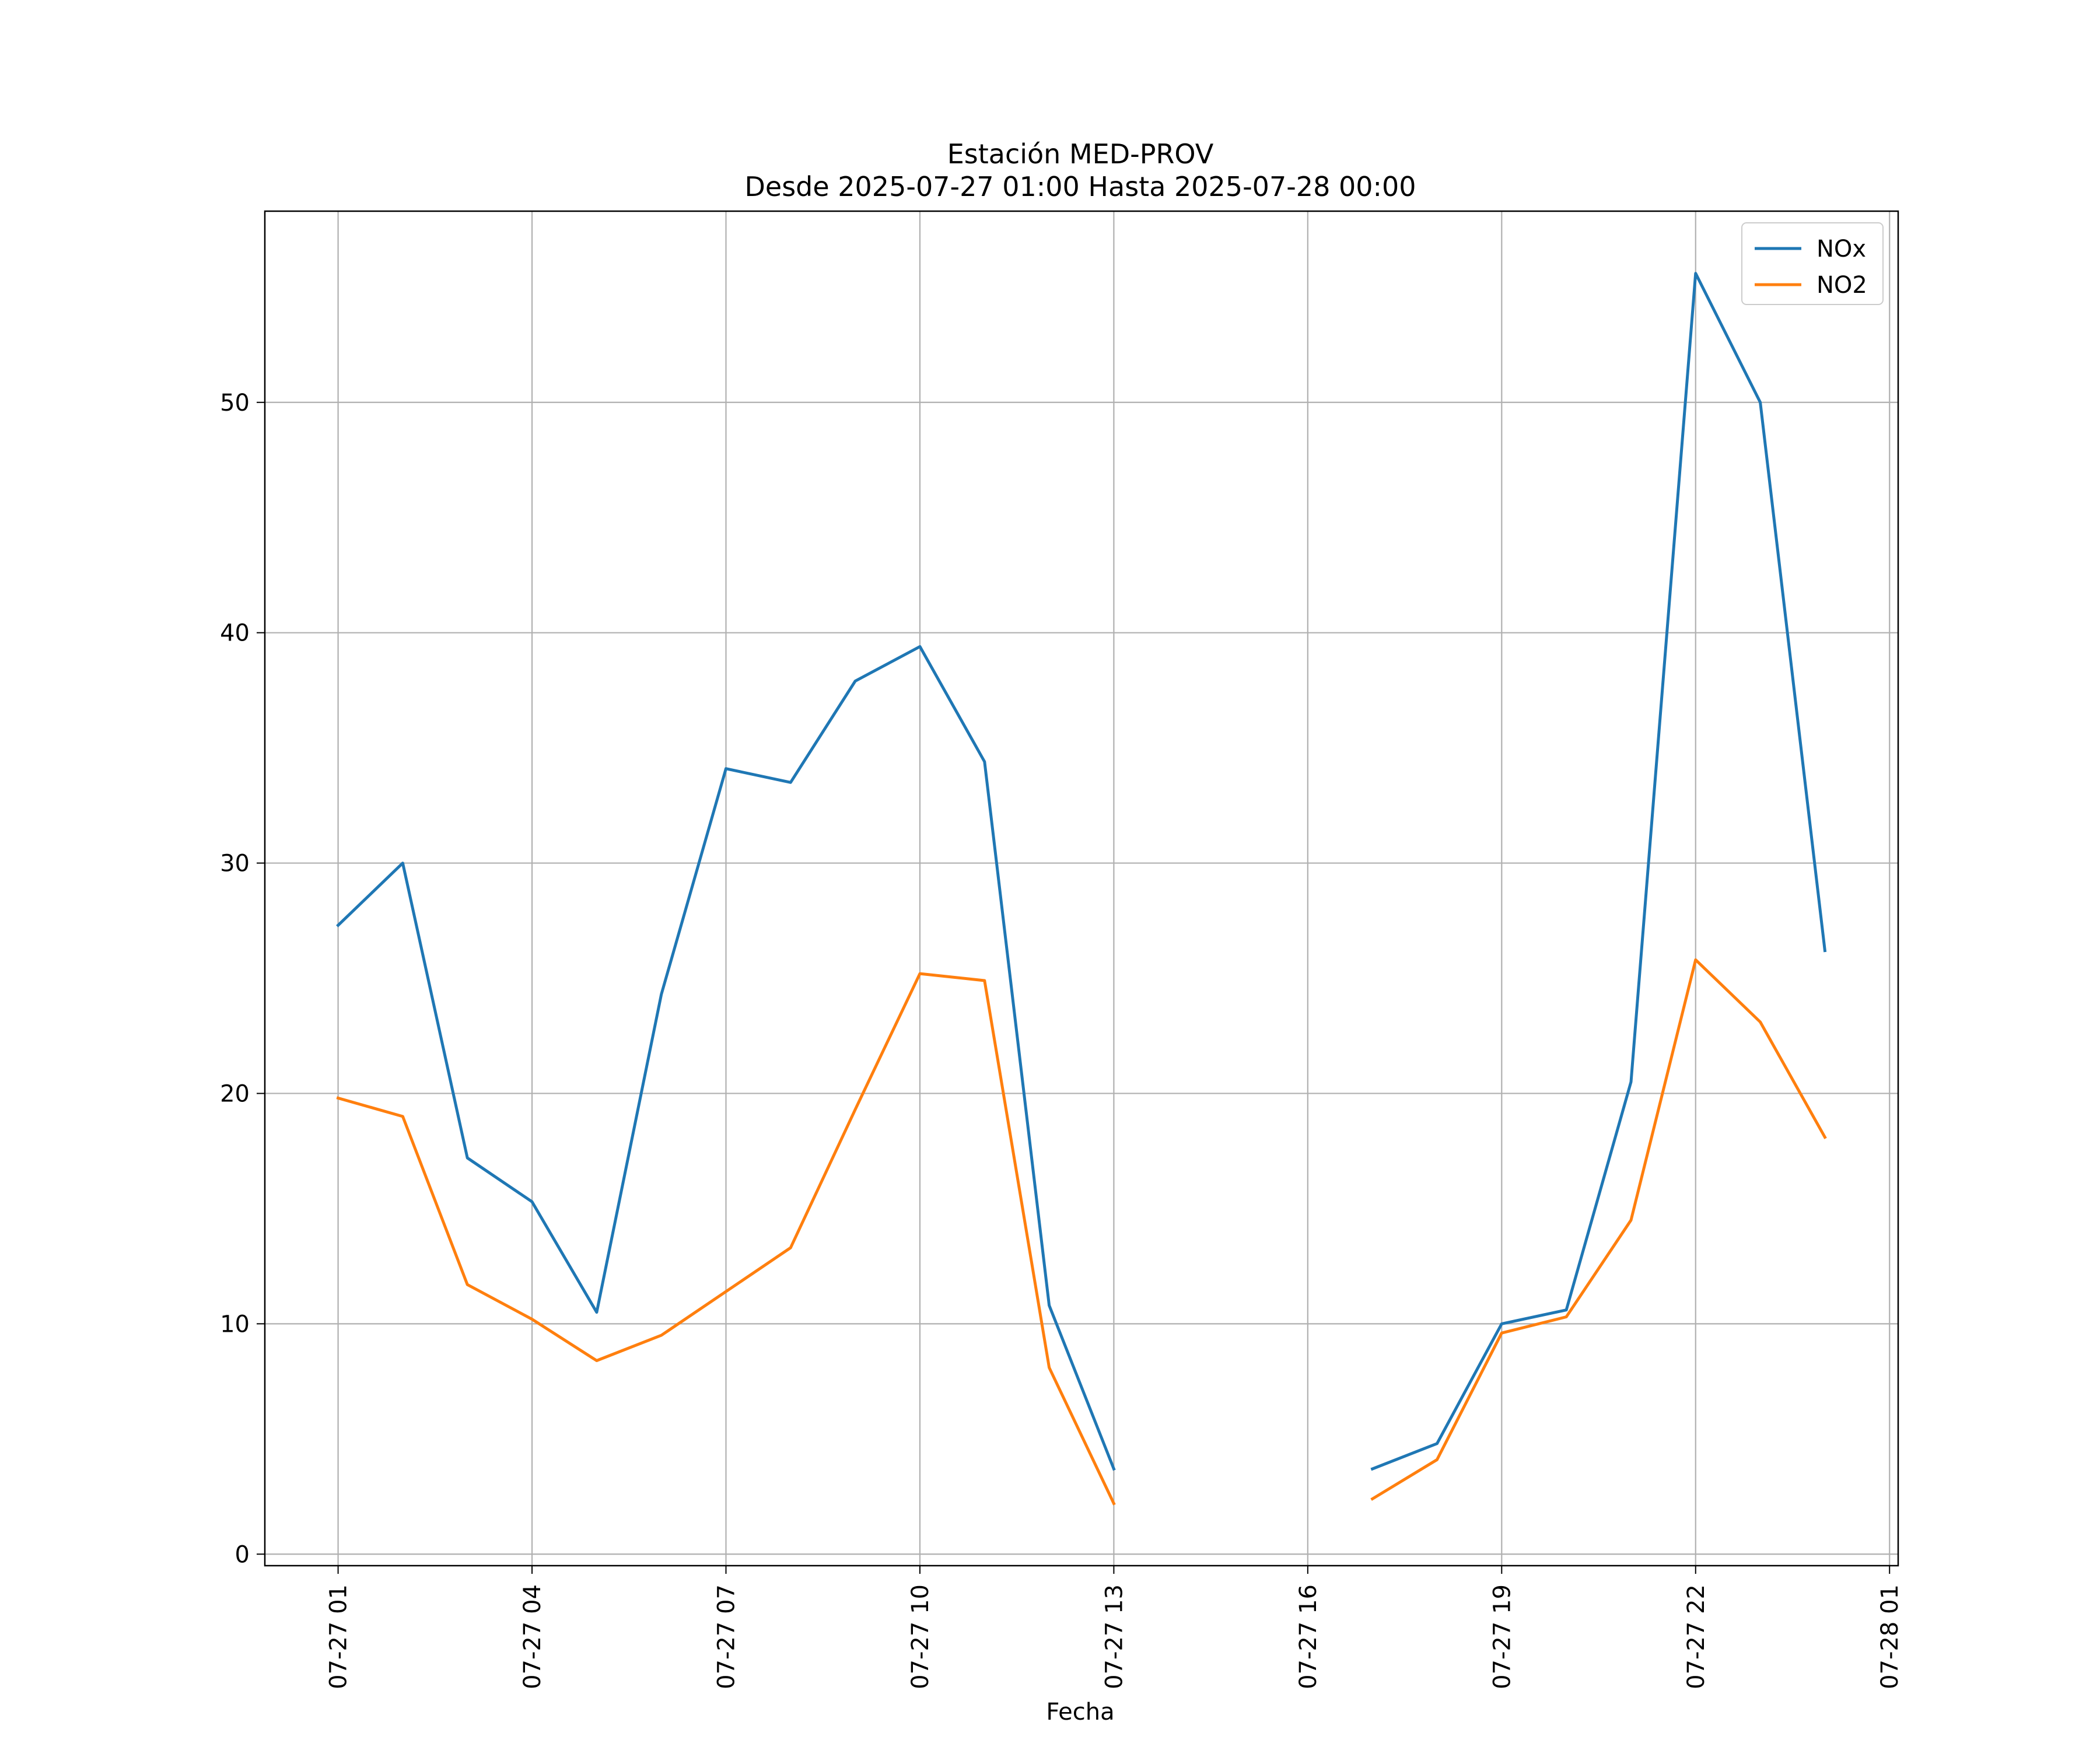  What do you see at coordinates (1841, 249) in the screenshot?
I see `legend-label: NOx` at bounding box center [1841, 249].